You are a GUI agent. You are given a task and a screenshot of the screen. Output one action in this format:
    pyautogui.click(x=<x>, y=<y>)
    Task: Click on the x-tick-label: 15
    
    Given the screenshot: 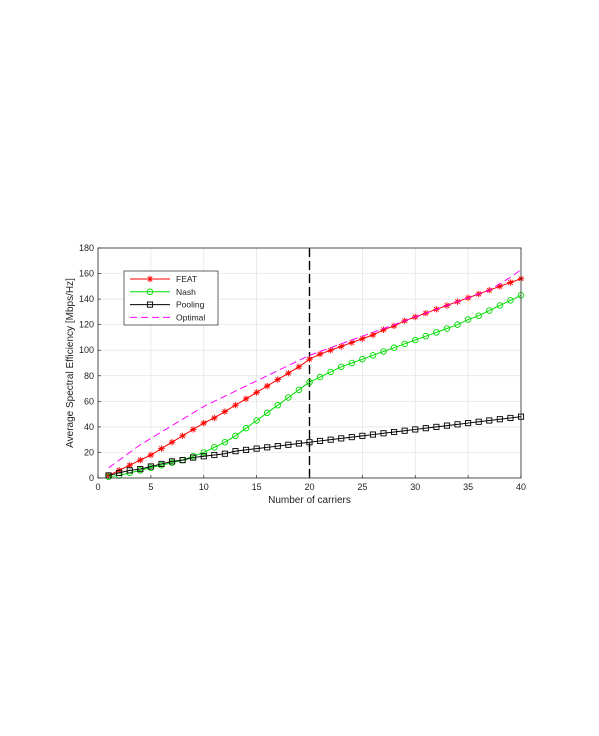 What is the action you would take?
    pyautogui.click(x=257, y=487)
    